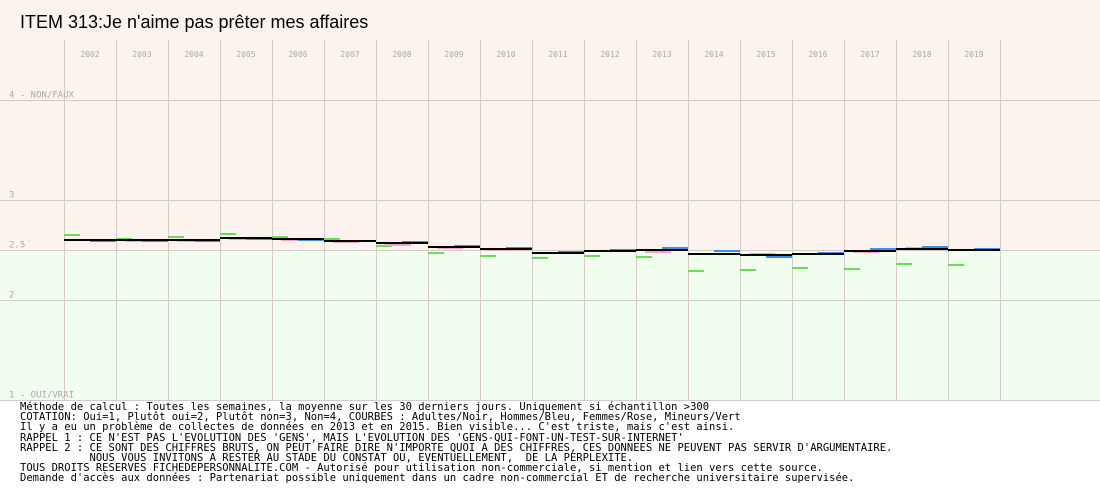  Describe the element at coordinates (17, 246) in the screenshot. I see `y-tick-label: 2.5` at that location.